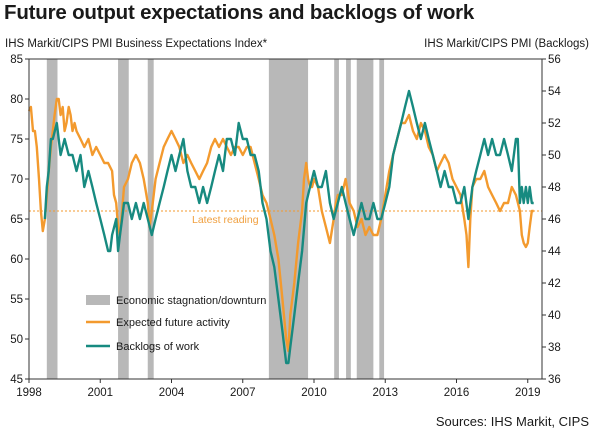 The width and height of the screenshot is (598, 434). I want to click on x-tick-label: 2007, so click(243, 393).